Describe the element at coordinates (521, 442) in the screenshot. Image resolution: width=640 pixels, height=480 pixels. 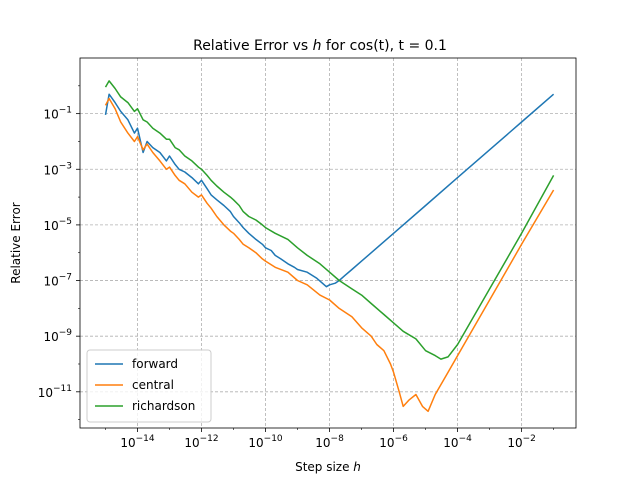
I see `x-tick-label: 10⁻²` at that location.